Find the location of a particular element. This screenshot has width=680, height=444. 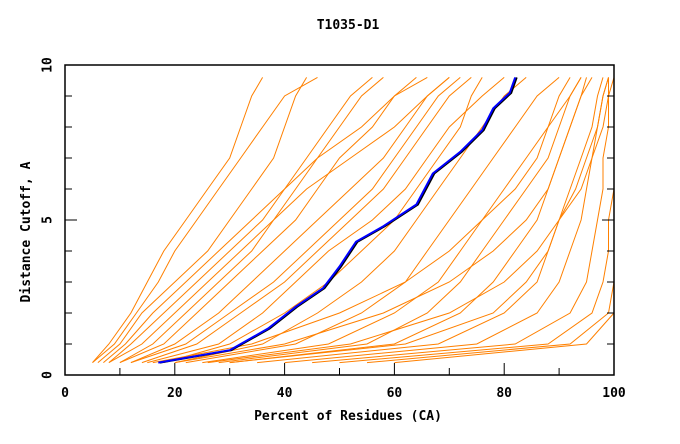

x-tick-label: 40 is located at coordinates (285, 393).